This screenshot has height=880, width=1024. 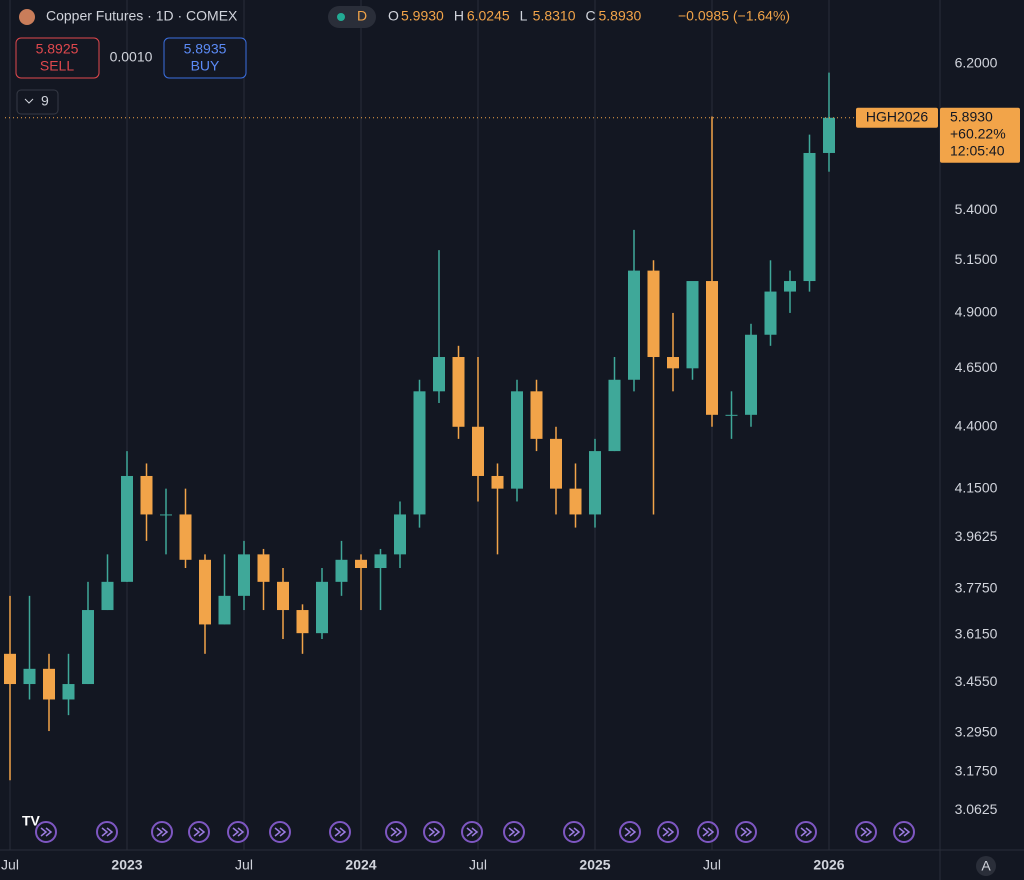 What do you see at coordinates (205, 49) in the screenshot?
I see `buy-price: 5.8935` at bounding box center [205, 49].